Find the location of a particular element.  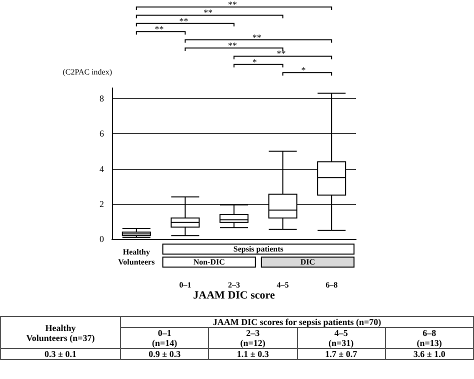

text: 3.6 ± 1.0 is located at coordinates (429, 354).